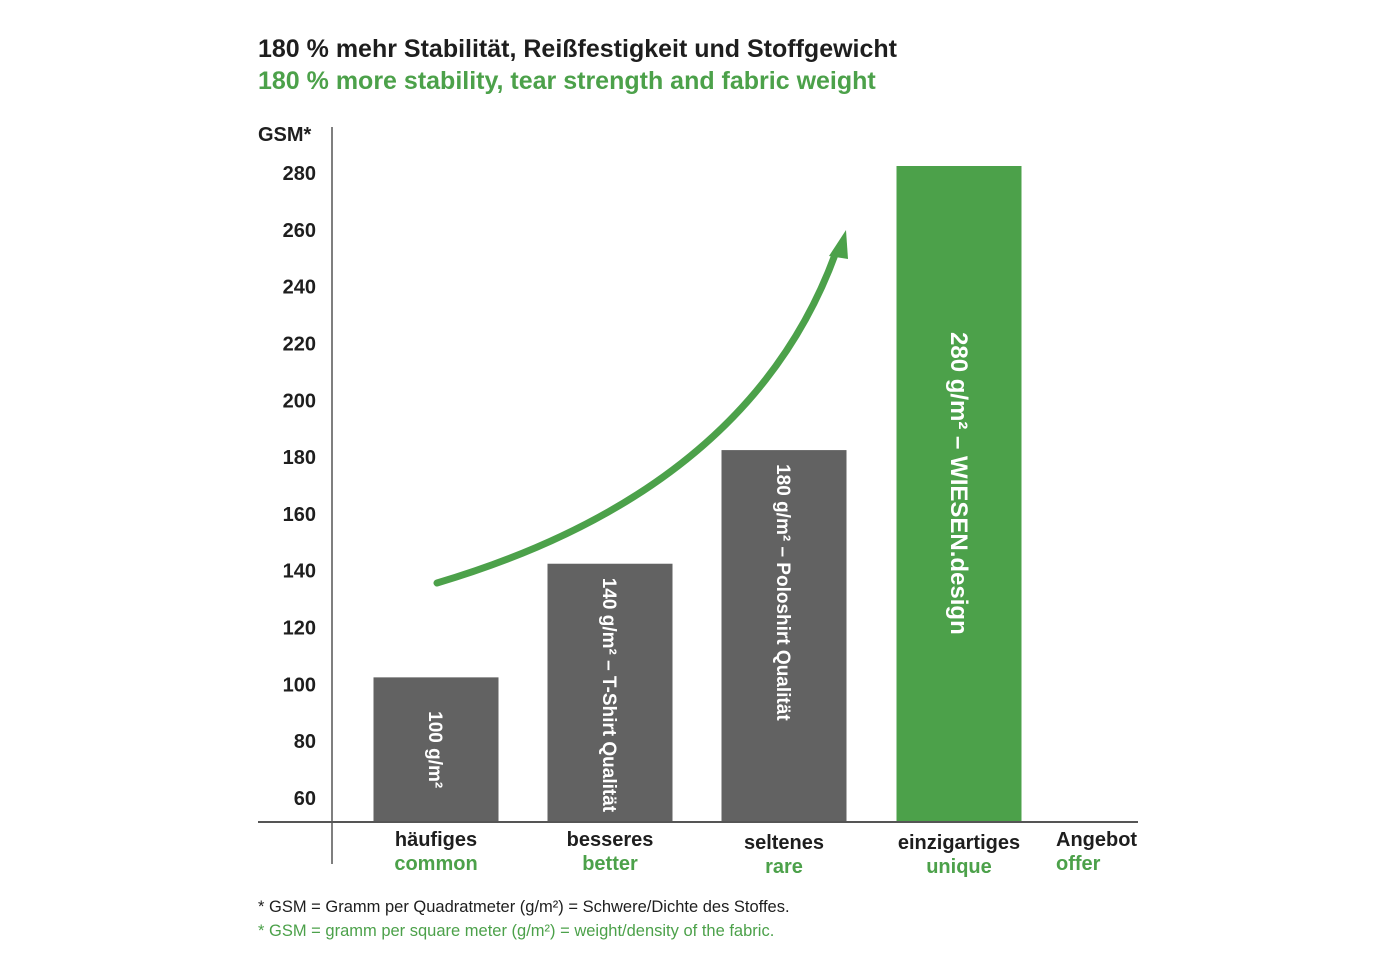 Image resolution: width=1400 pixels, height=960 pixels. Describe the element at coordinates (299, 572) in the screenshot. I see `y-tick-label: 140` at that location.